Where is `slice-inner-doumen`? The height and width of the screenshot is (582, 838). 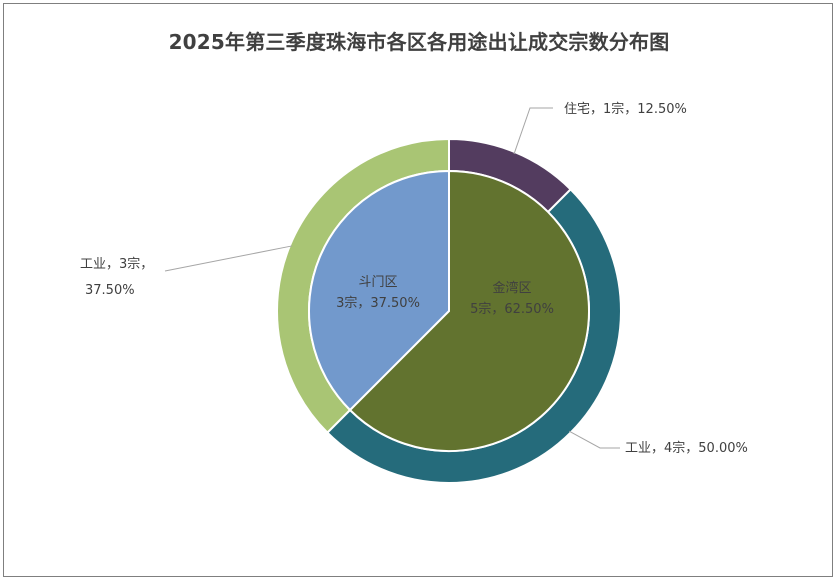
slice-inner-doumen is located at coordinates (379, 290).